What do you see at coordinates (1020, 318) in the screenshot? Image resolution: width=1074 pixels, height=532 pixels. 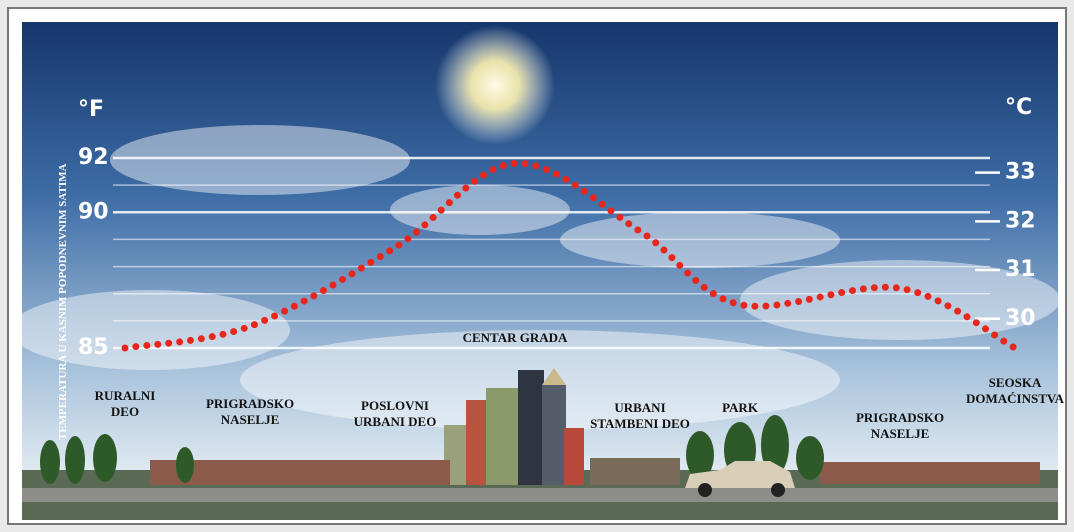 I see `y2-tick-label: 30` at bounding box center [1020, 318].